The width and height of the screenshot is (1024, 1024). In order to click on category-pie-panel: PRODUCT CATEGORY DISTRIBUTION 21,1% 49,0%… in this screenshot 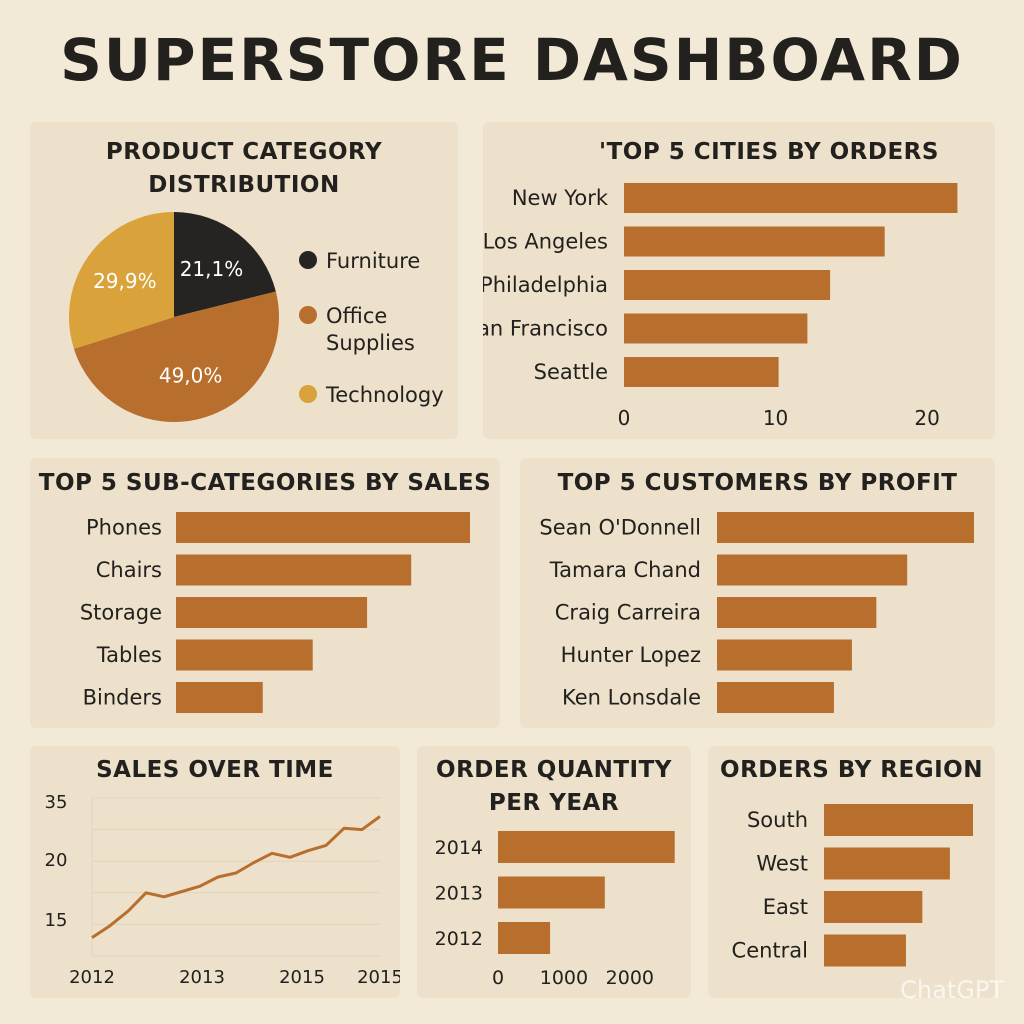, I will do `click(244, 280)`.